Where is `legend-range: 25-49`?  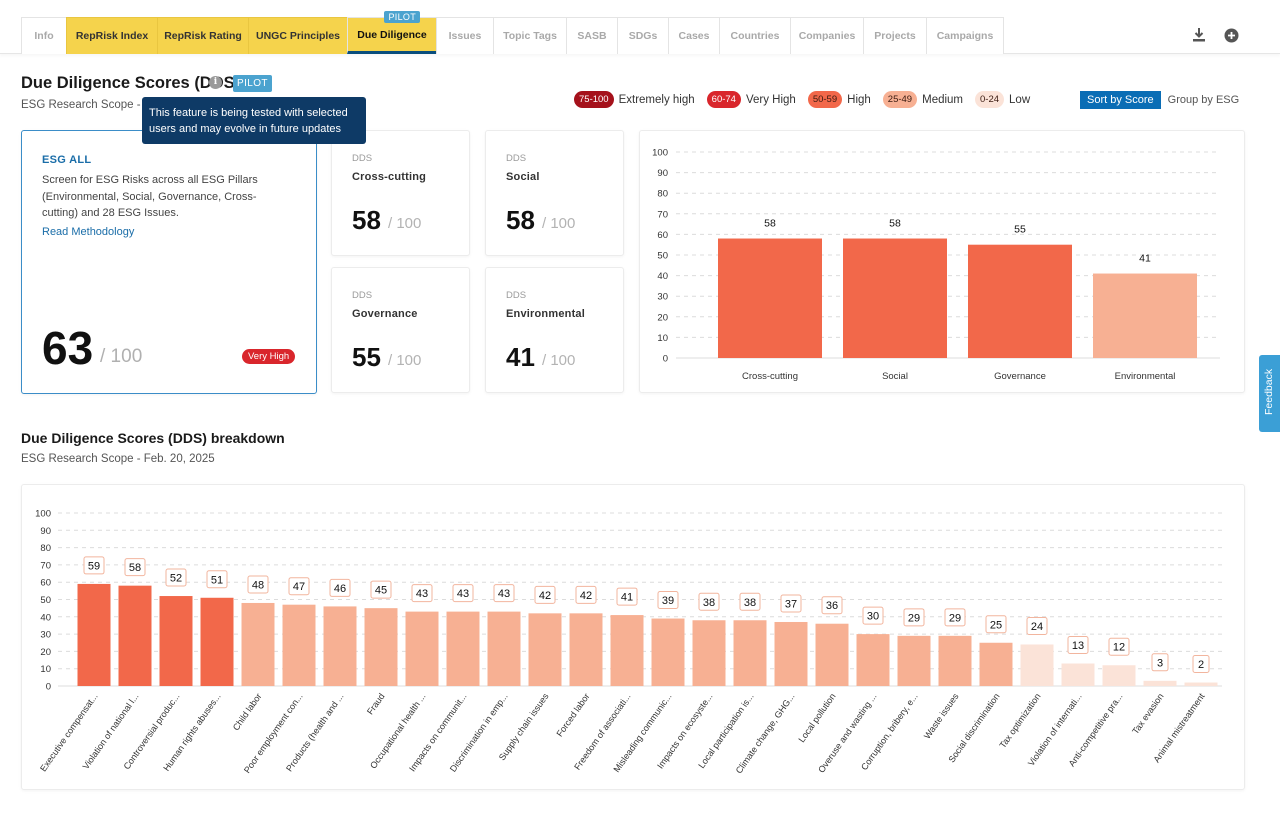
legend-range: 25-49 is located at coordinates (900, 99).